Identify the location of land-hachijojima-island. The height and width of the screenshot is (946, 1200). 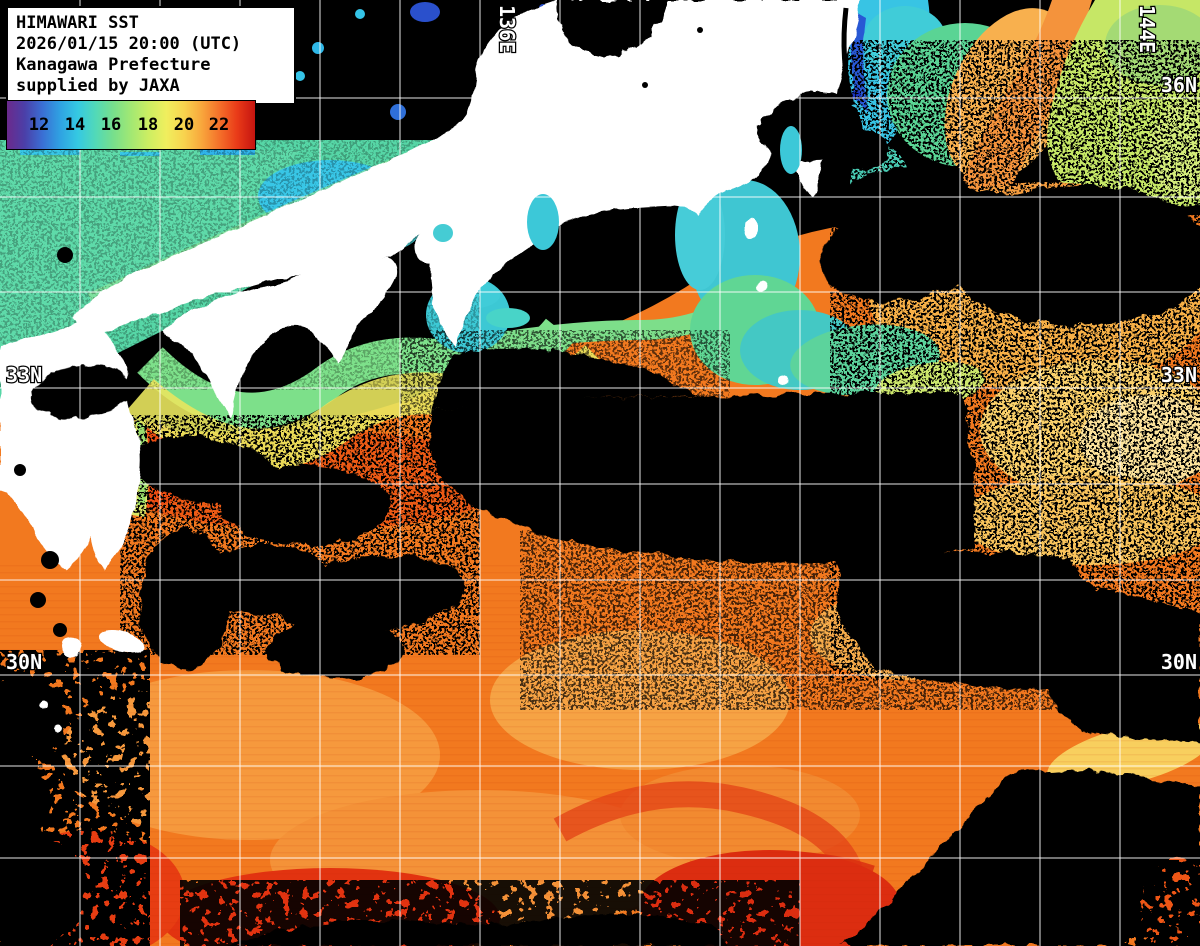
(783, 380).